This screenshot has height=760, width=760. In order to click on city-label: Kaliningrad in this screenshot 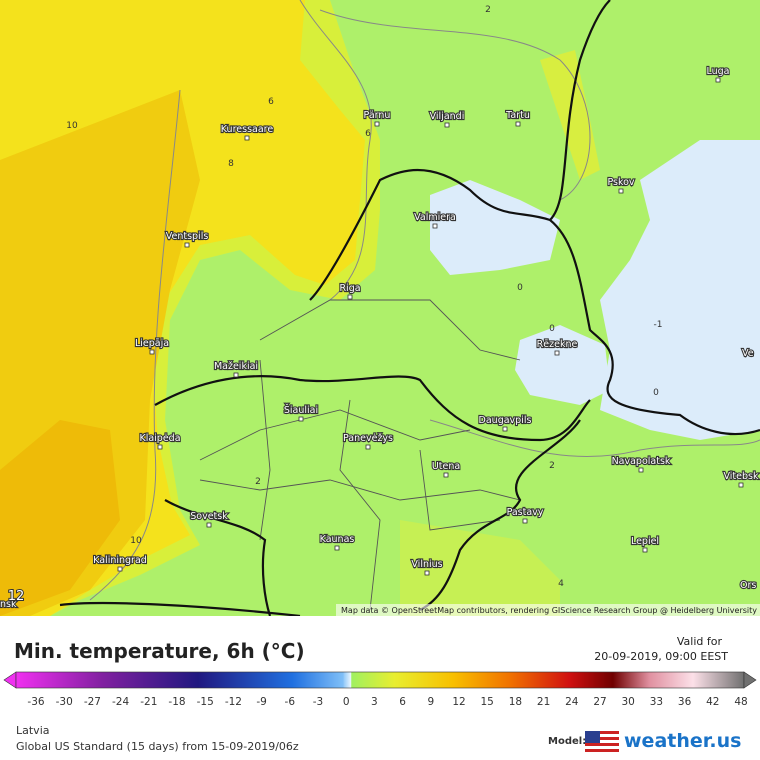, I will do `click(120, 560)`.